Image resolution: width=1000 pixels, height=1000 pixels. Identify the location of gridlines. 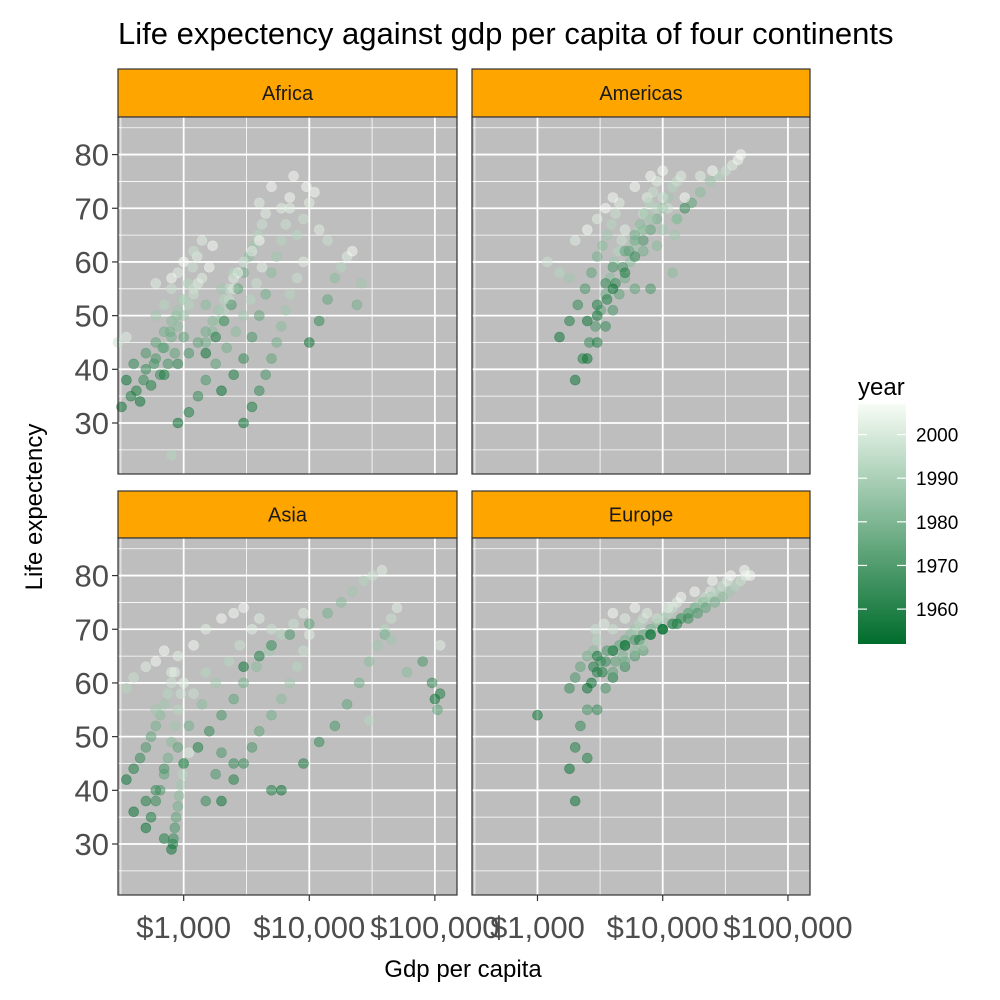
(641, 716).